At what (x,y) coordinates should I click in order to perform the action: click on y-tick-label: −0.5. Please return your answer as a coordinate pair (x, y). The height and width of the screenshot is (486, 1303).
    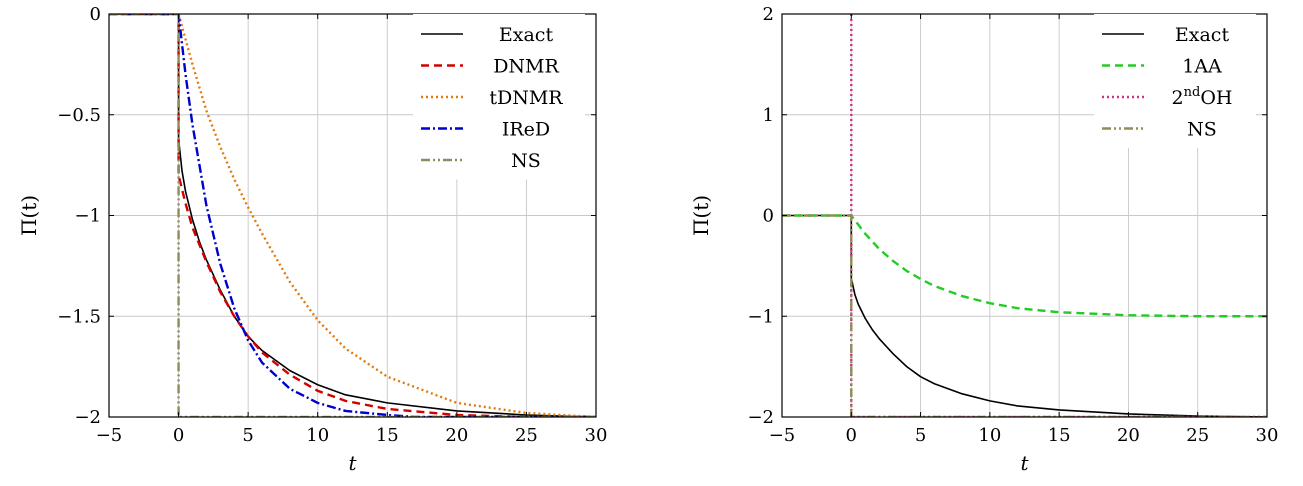
    Looking at the image, I should click on (79, 115).